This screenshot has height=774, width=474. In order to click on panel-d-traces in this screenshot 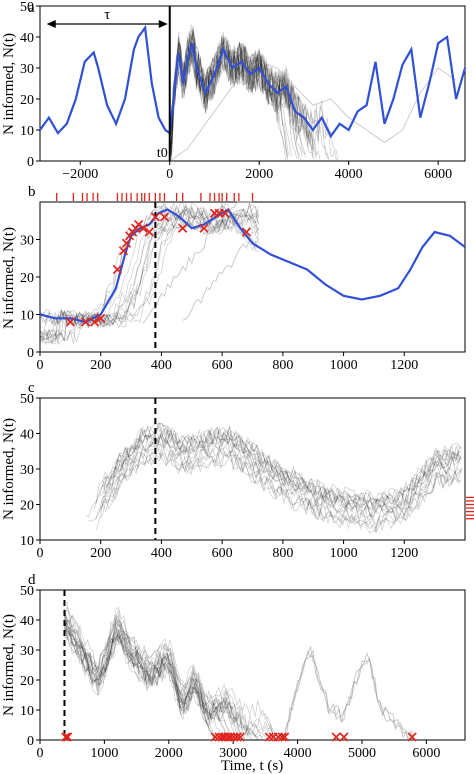, I will do `click(238, 666)`.